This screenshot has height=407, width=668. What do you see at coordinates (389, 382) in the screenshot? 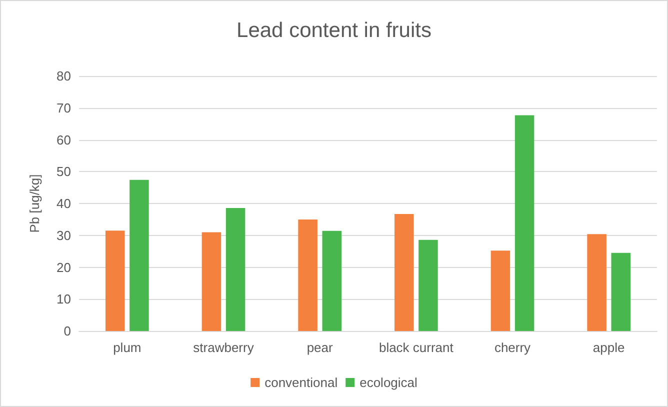
I see `legend-label: ecological` at bounding box center [389, 382].